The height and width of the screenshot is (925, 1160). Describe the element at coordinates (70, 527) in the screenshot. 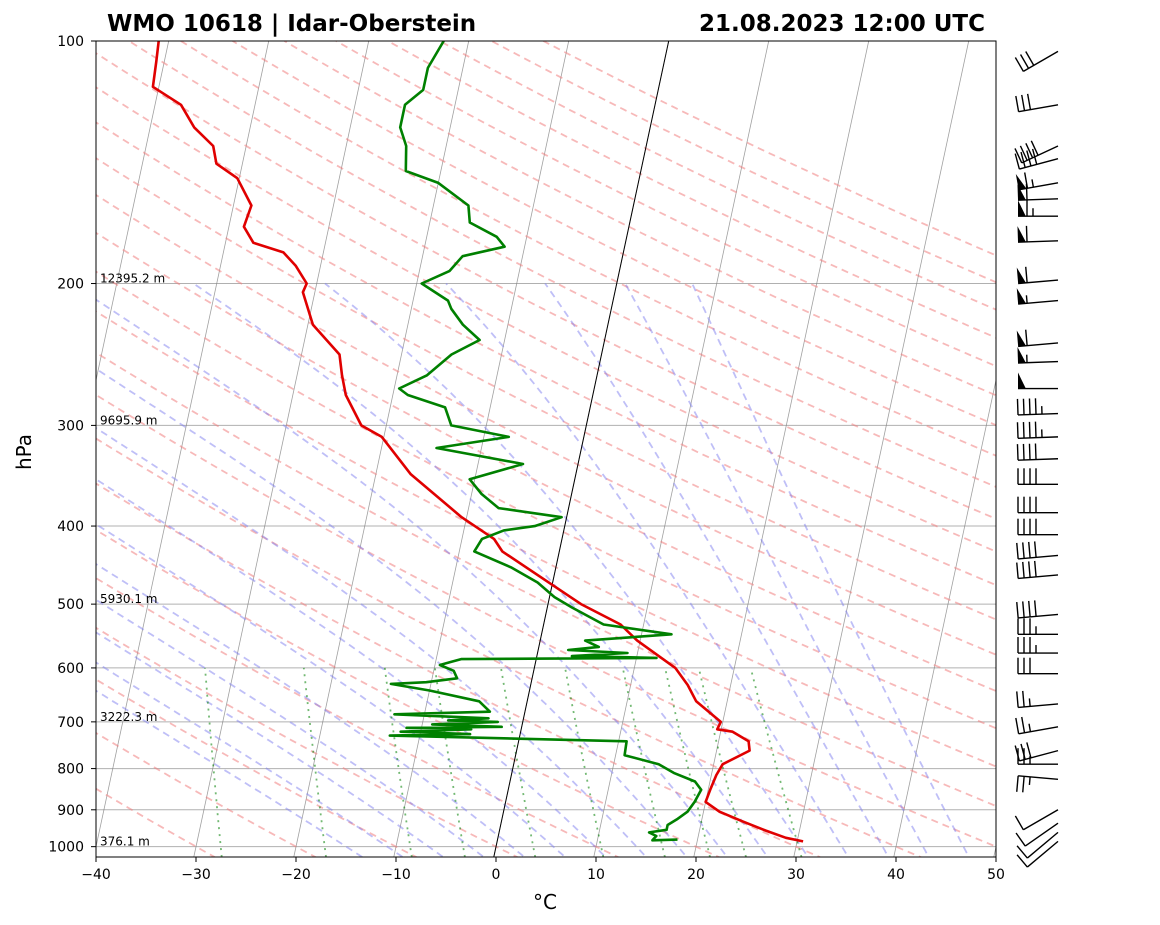

I see `y-tick-label: 400` at that location.